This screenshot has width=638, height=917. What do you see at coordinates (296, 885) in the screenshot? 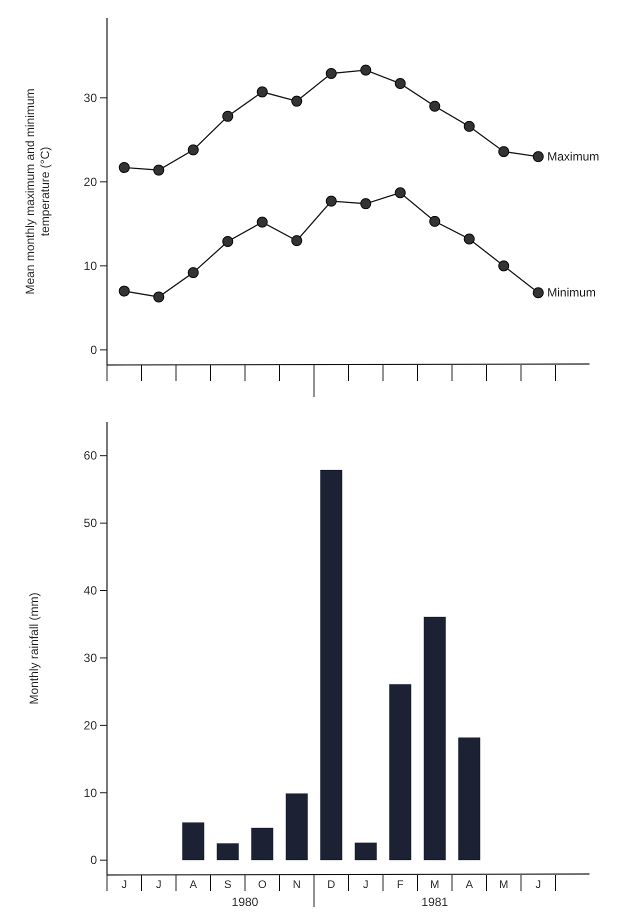
I see `x-tick-label: N` at bounding box center [296, 885].